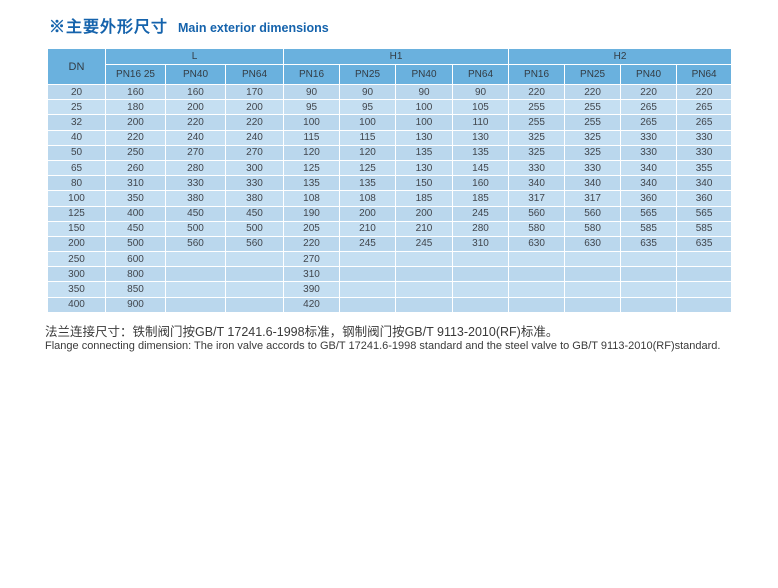 Image resolution: width=778 pixels, height=588 pixels. What do you see at coordinates (76, 92) in the screenshot?
I see `dn-cell: 20` at bounding box center [76, 92].